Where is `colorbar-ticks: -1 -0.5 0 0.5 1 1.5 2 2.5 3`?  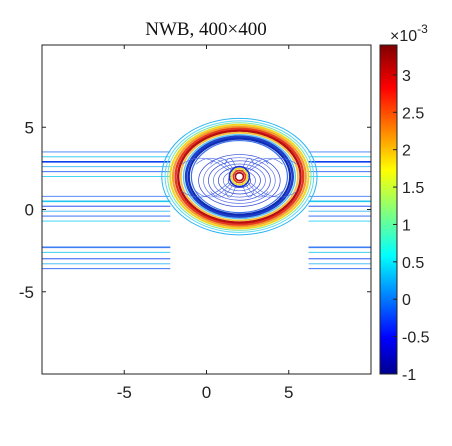
colorbar-ticks: -1 -0.5 0 0.5 1 1.5 2 2.5 3 is located at coordinates (411, 226).